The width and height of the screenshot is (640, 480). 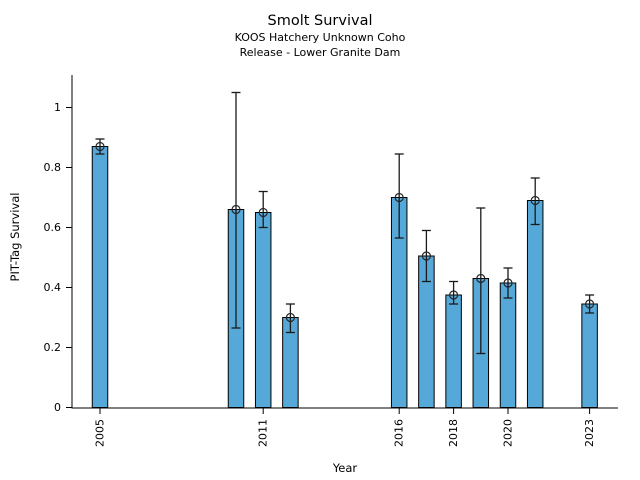 What do you see at coordinates (53, 347) in the screenshot?
I see `y-tick-label: 0.2` at bounding box center [53, 347].